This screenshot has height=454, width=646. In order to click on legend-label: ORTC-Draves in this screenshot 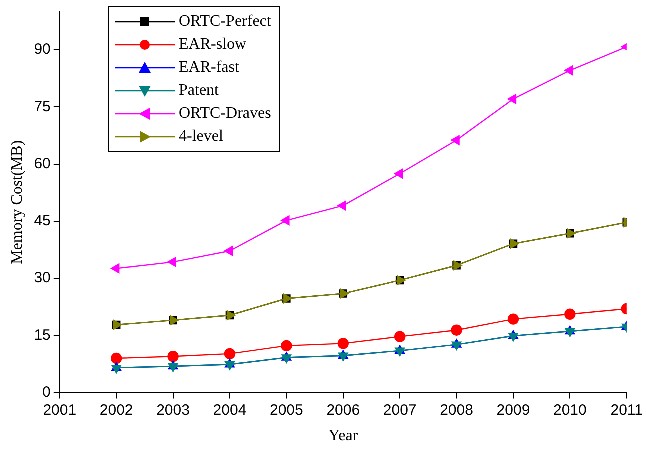, I will do `click(225, 114)`.